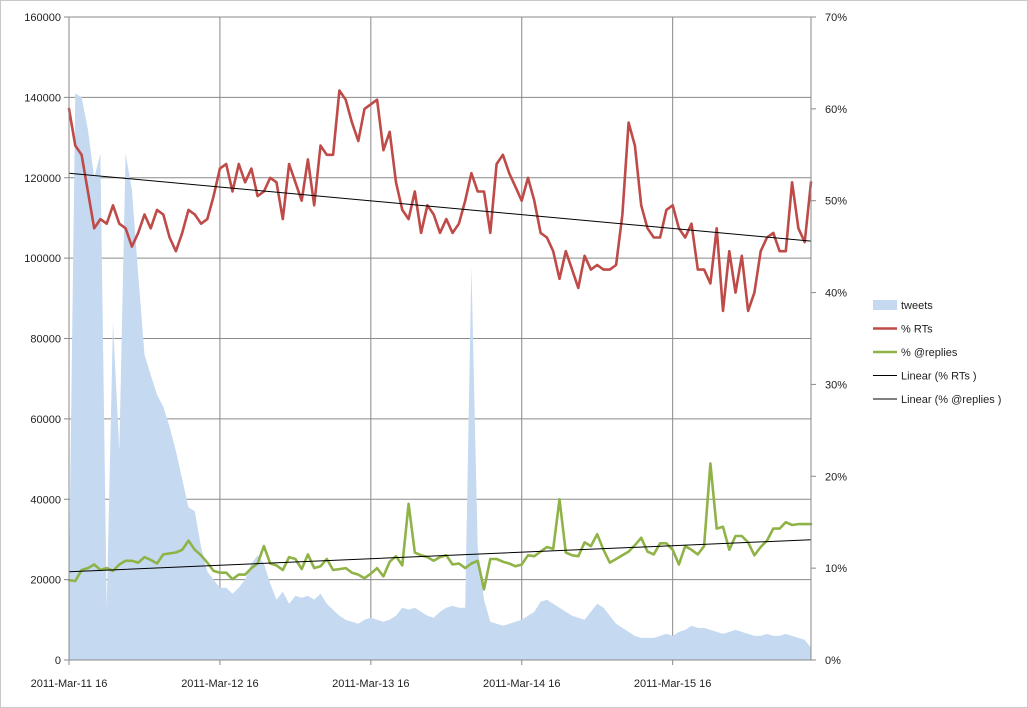 This screenshot has width=1028, height=708. Describe the element at coordinates (440, 526) in the screenshot. I see `series-replies-line` at that location.